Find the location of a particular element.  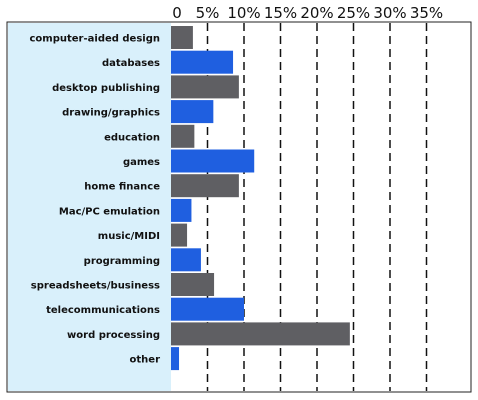

category-label: Mac/PC emulation is located at coordinates (109, 211).